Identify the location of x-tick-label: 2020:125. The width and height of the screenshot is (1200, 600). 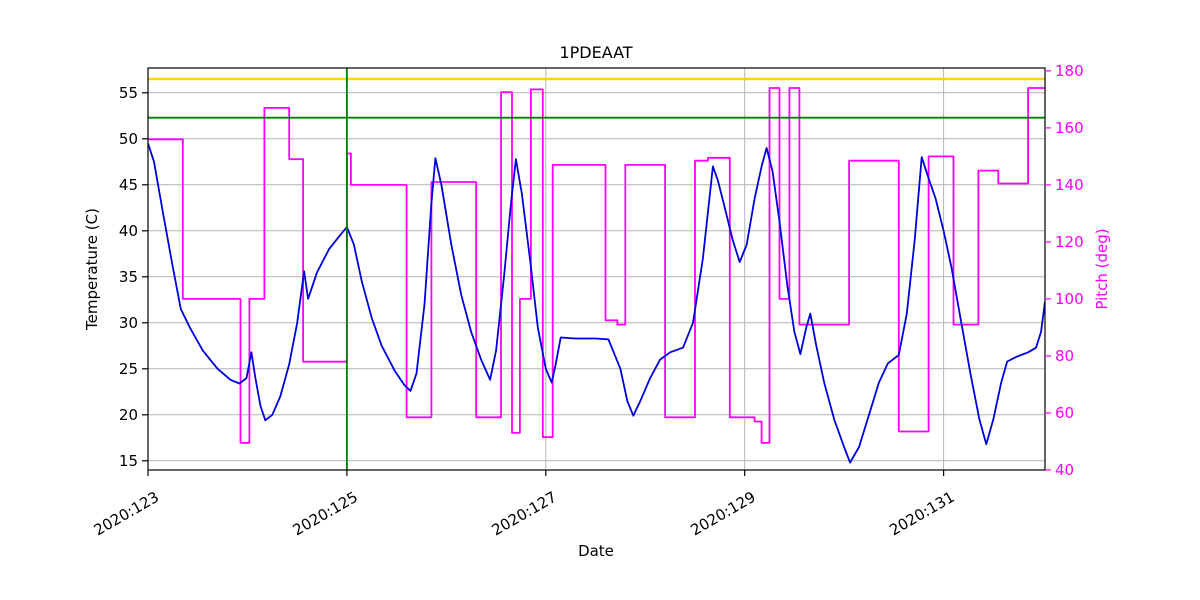
(325, 514).